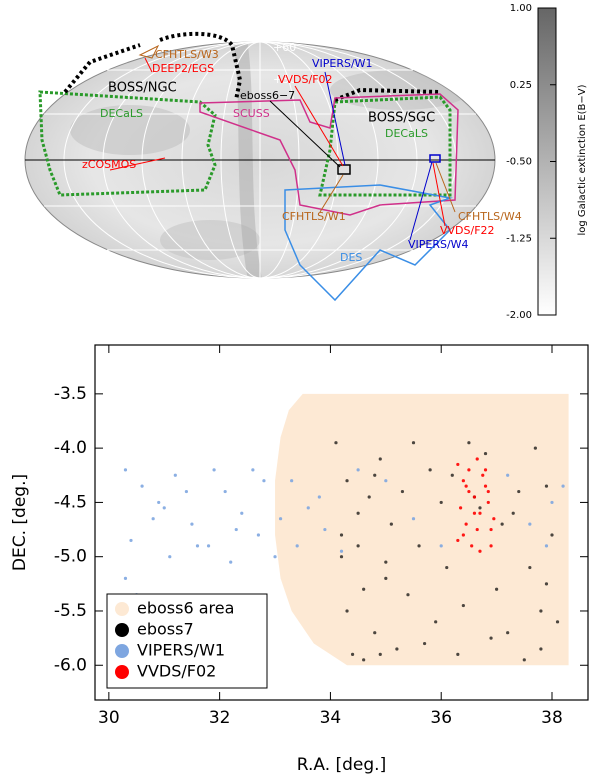  I want to click on x-tick-label: 36, so click(441, 718).